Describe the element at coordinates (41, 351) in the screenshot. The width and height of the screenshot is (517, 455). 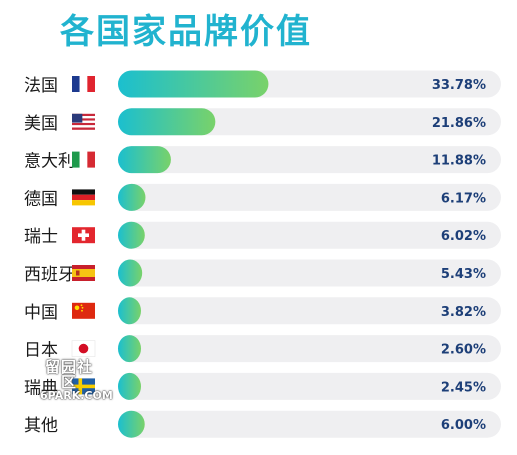
I see `category-label: 日本` at that location.